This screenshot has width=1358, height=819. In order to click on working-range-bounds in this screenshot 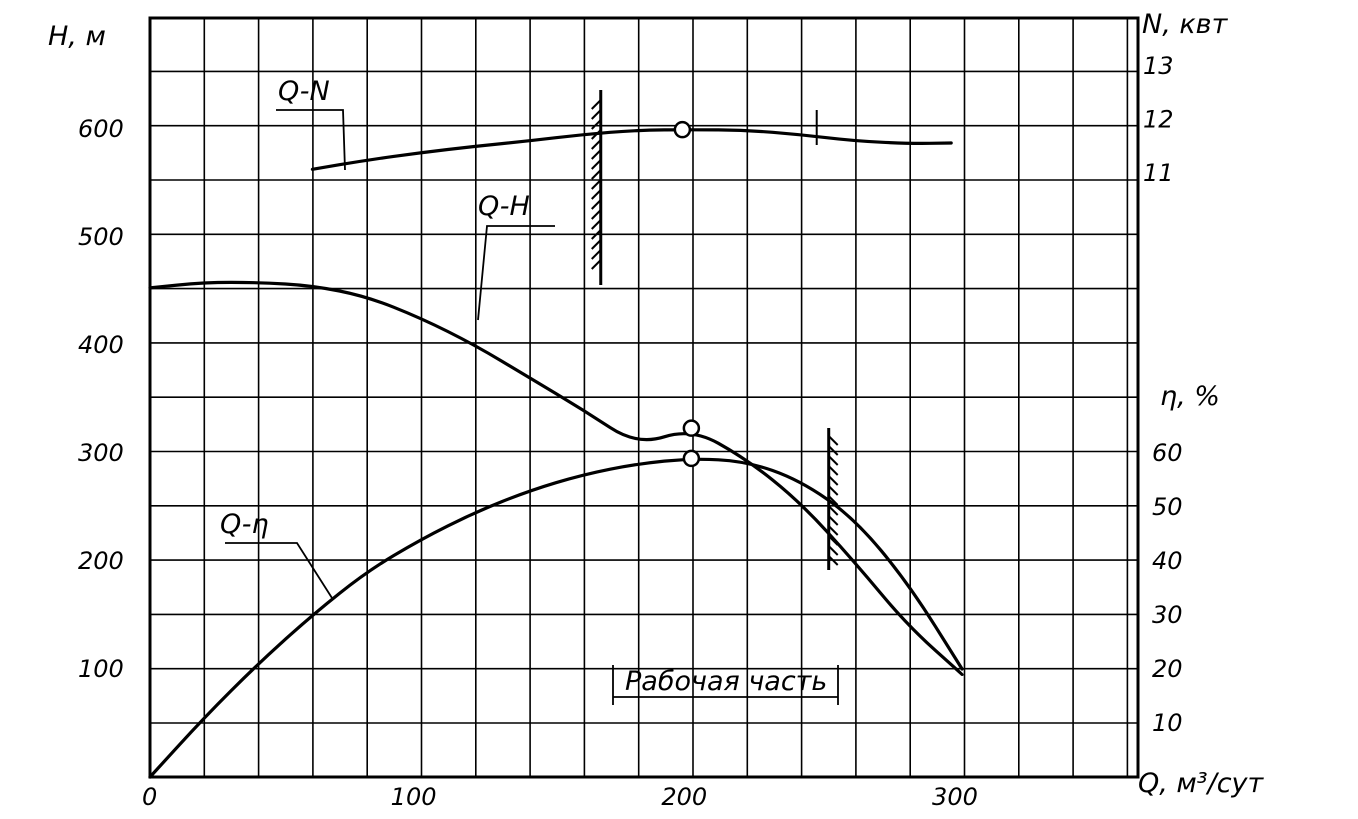, I will do `click(715, 330)`.